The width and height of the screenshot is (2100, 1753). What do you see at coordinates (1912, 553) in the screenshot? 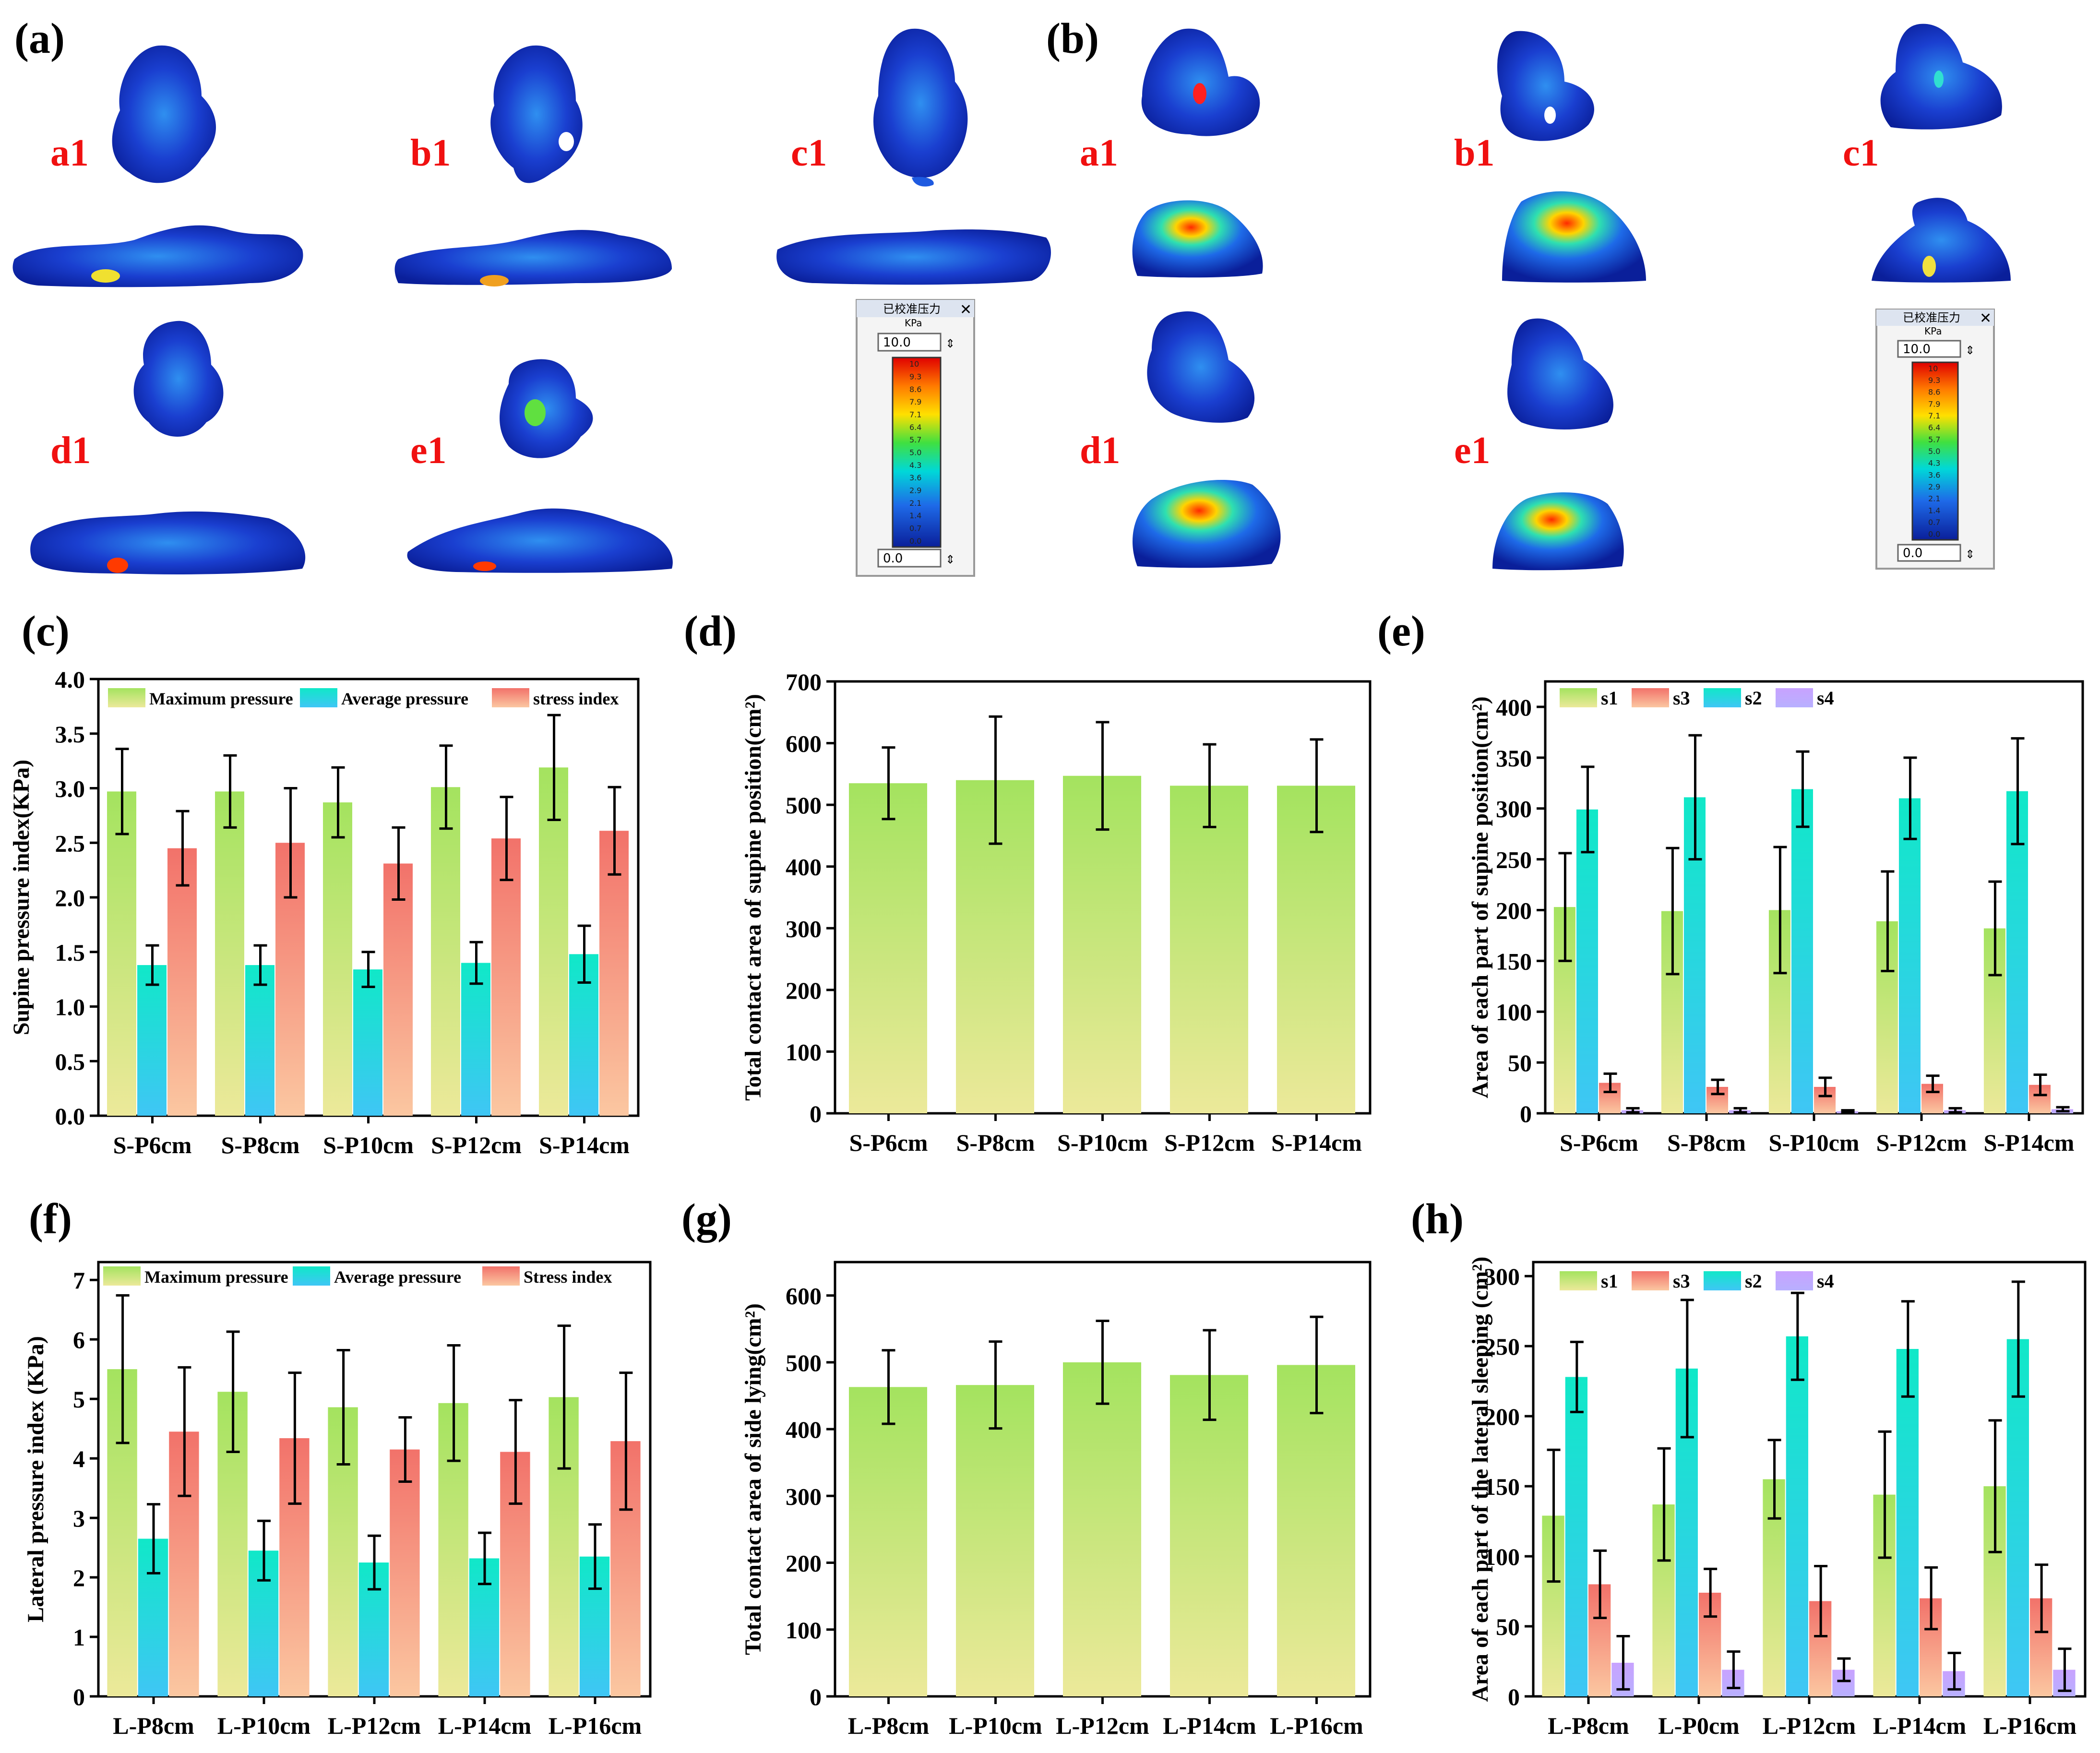
I see `scale-bottom-value: 0.0` at bounding box center [1912, 553].